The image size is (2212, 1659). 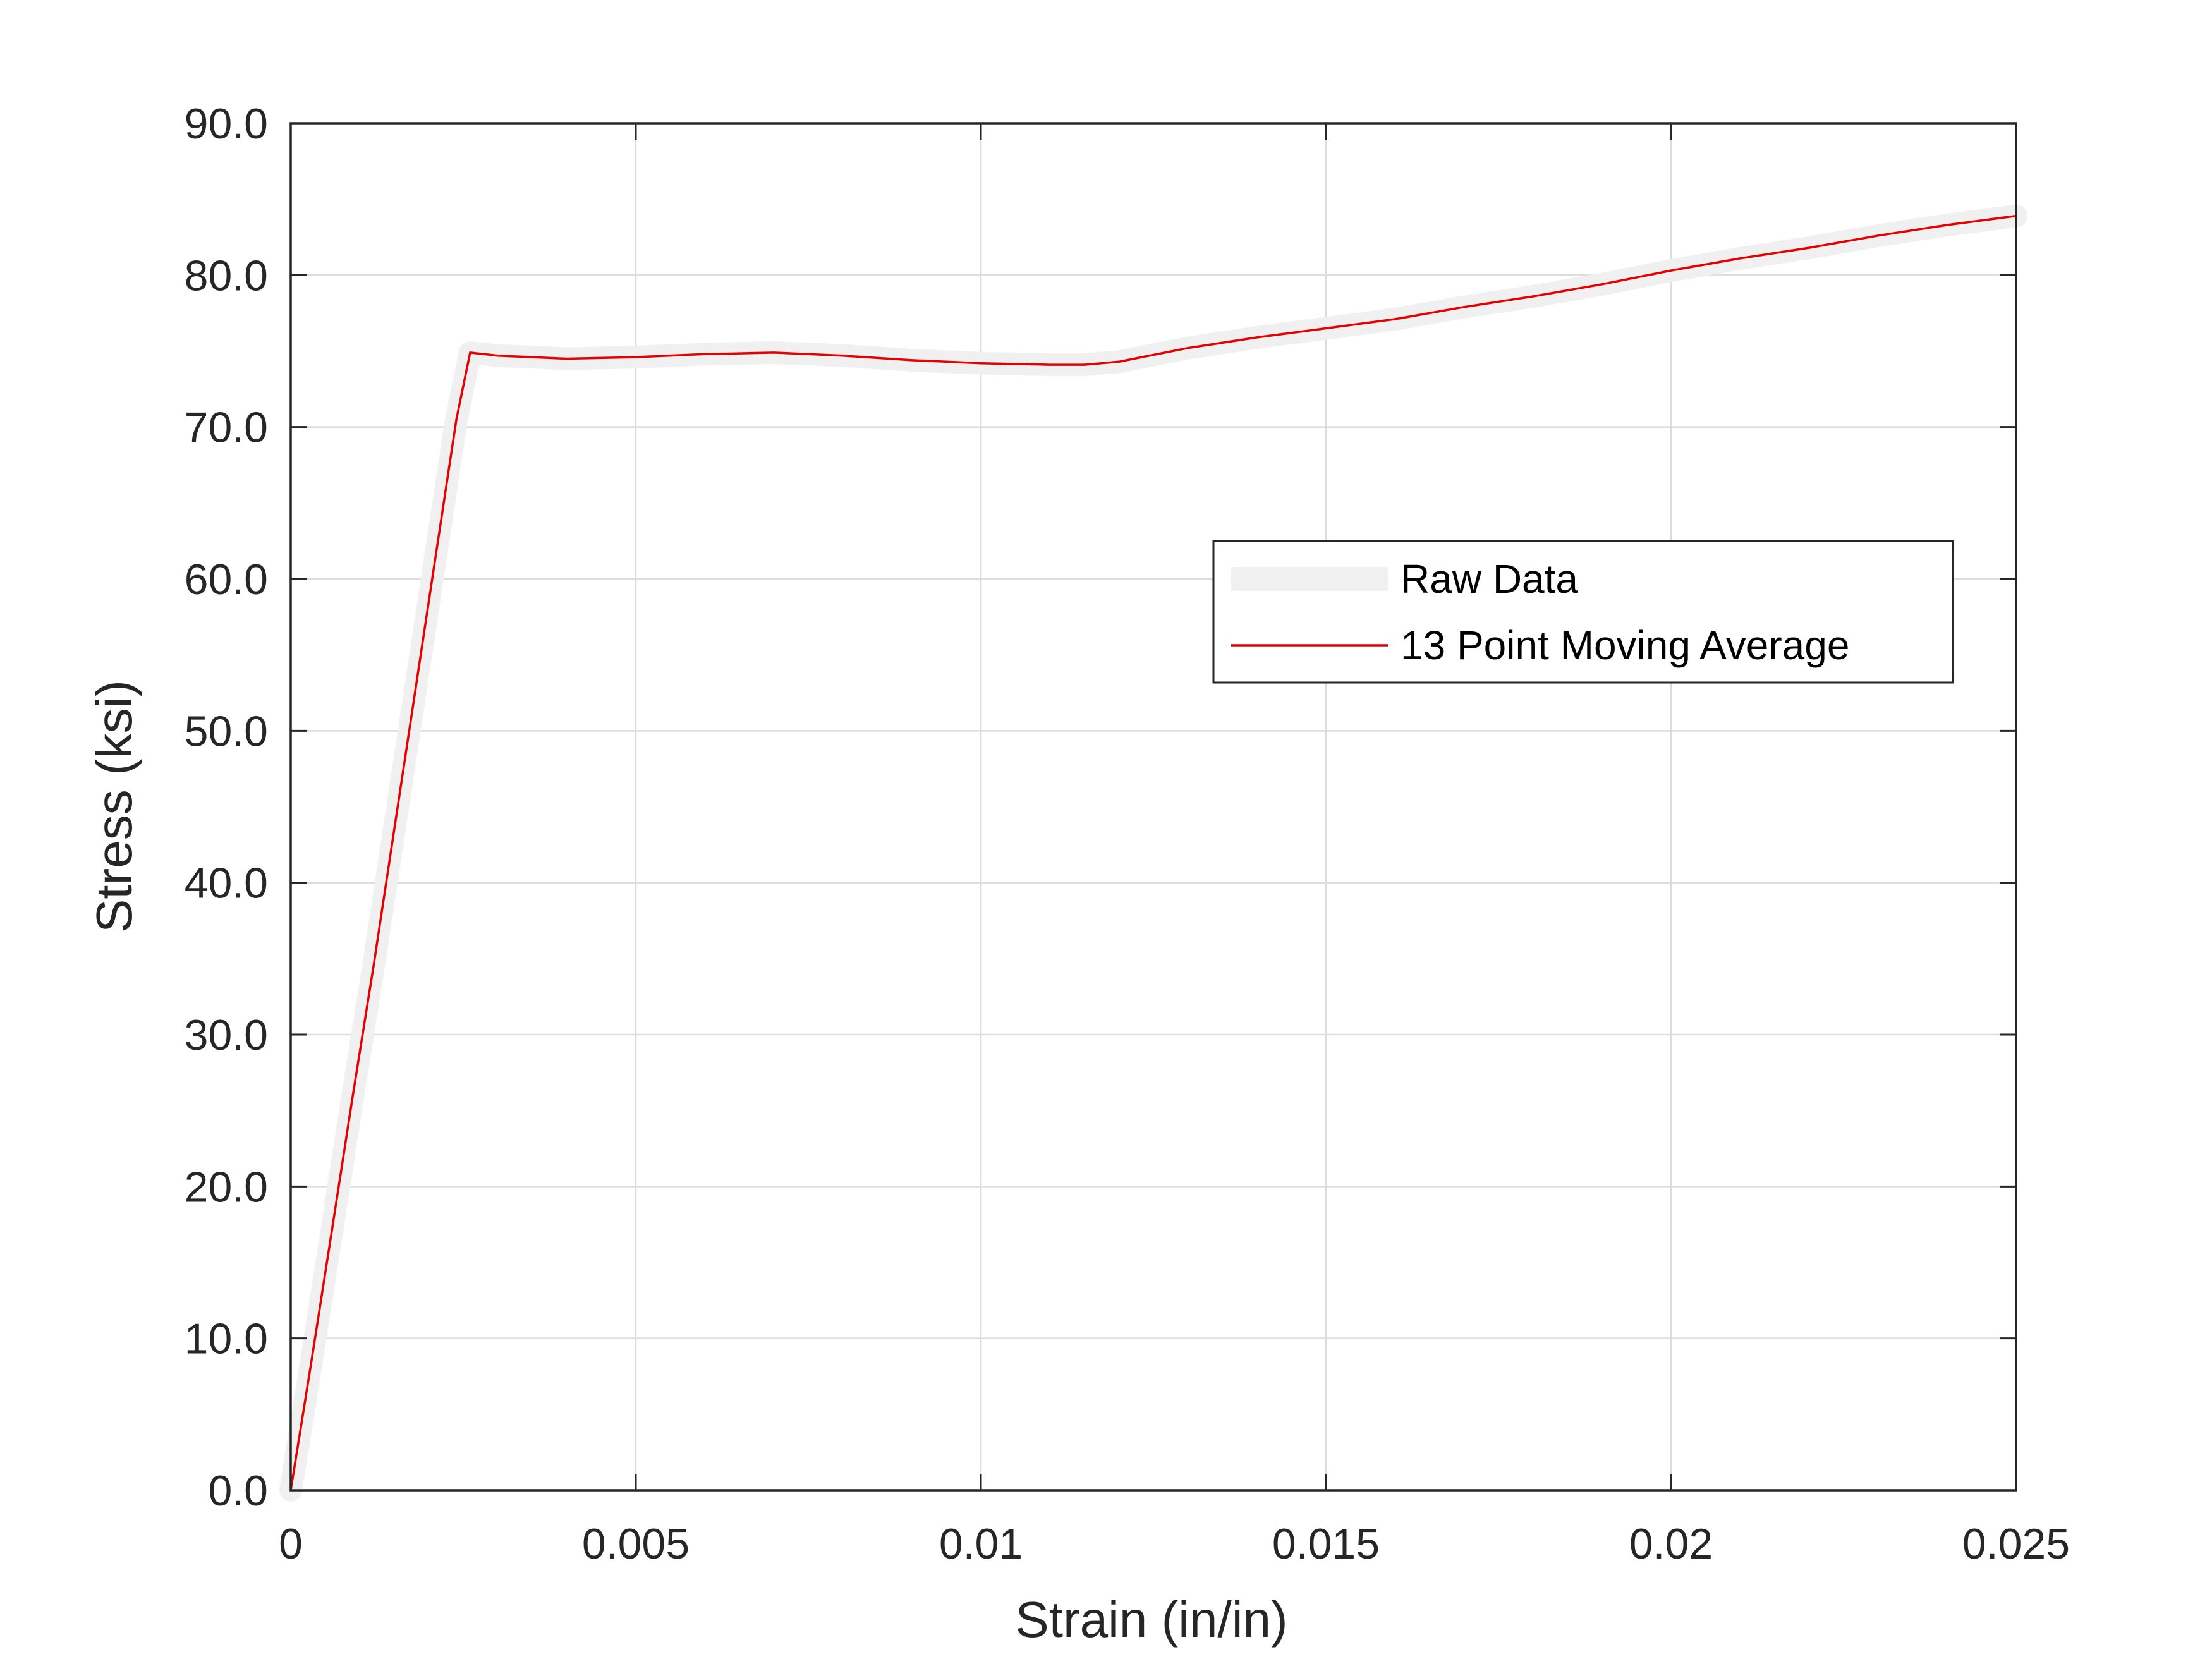 What do you see at coordinates (1489, 579) in the screenshot?
I see `legend-label-raw-data: Raw Data` at bounding box center [1489, 579].